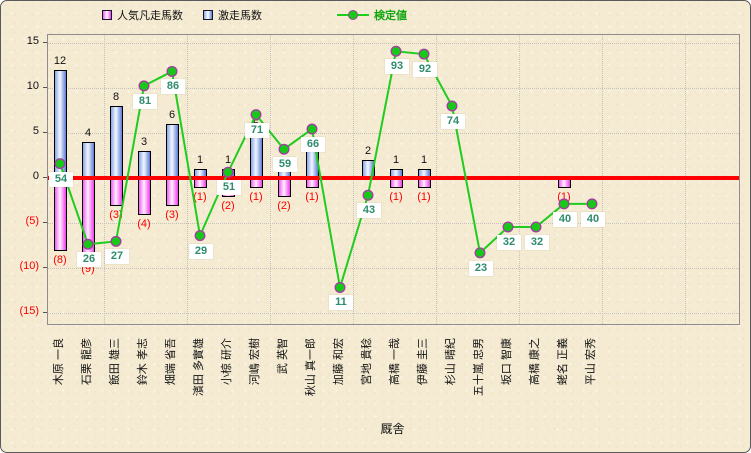  What do you see at coordinates (150, 16) in the screenshot?
I see `legend-label: 人気凡走馬数` at bounding box center [150, 16].